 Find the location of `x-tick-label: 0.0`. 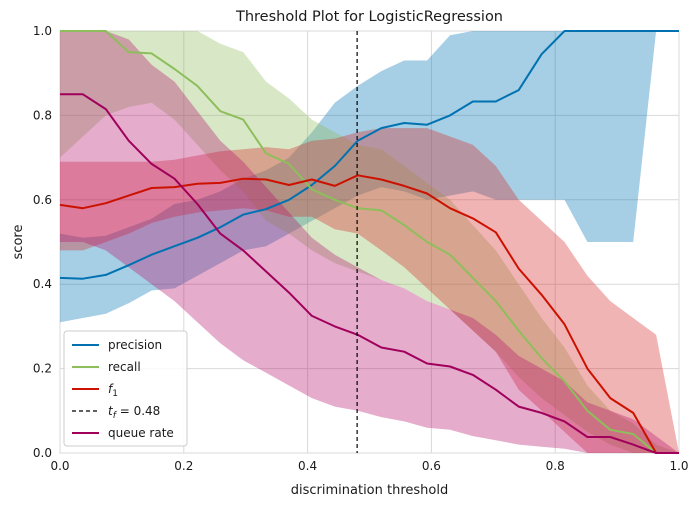

x-tick-label: 0.0 is located at coordinates (59, 466).